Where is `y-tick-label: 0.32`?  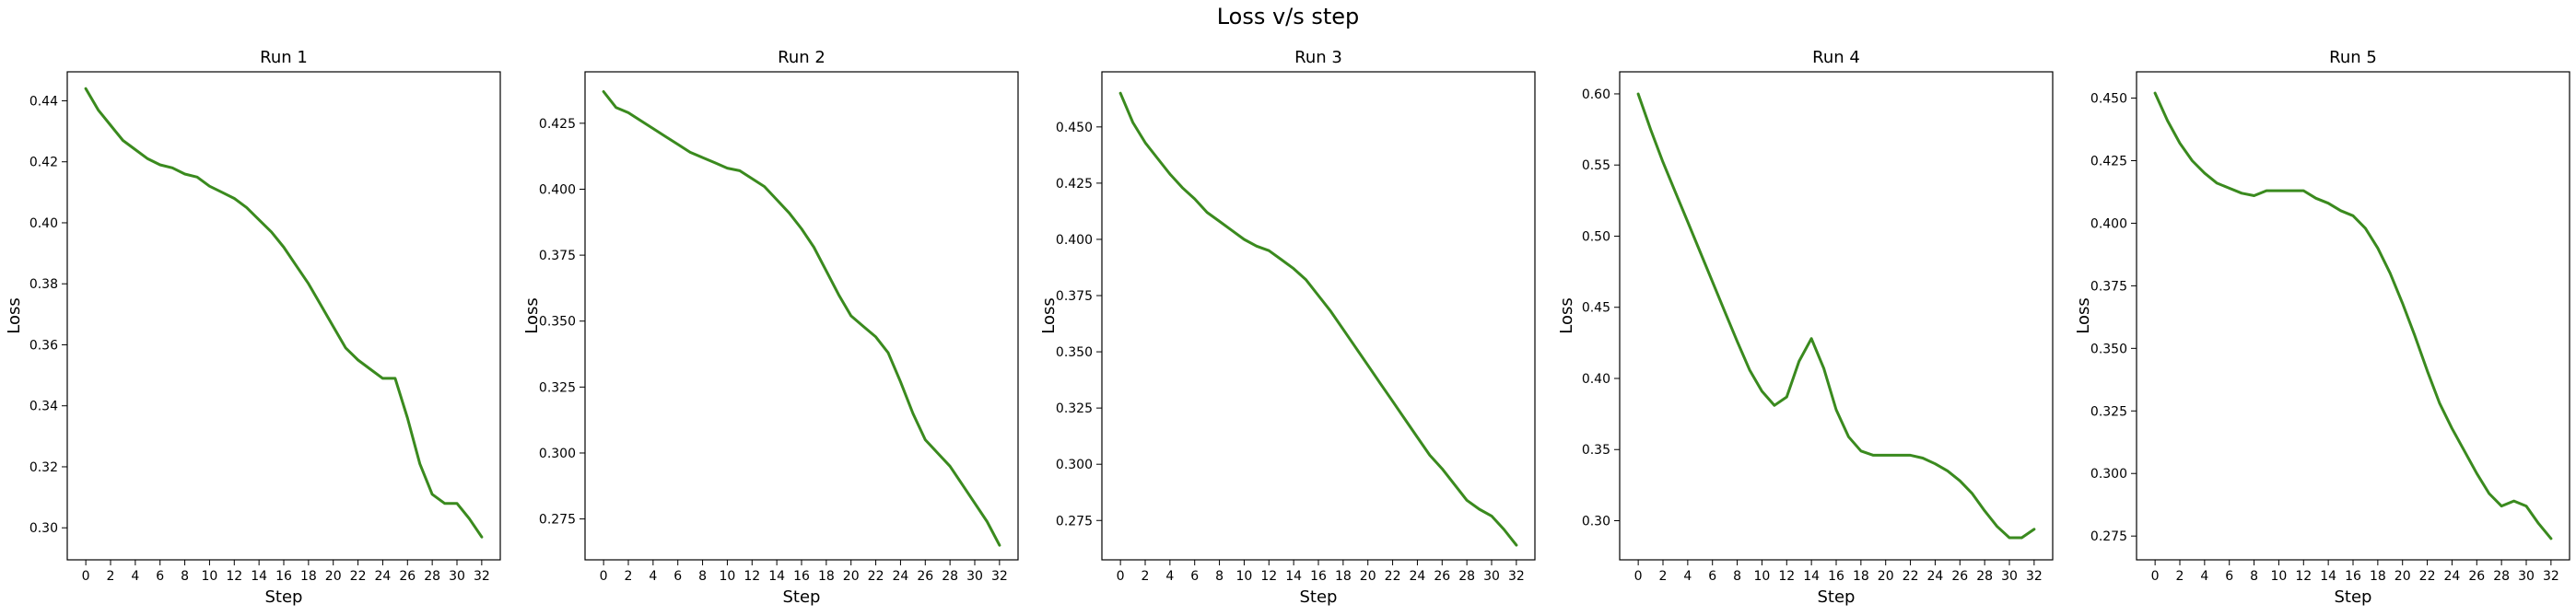 y-tick-label: 0.32 is located at coordinates (43, 467).